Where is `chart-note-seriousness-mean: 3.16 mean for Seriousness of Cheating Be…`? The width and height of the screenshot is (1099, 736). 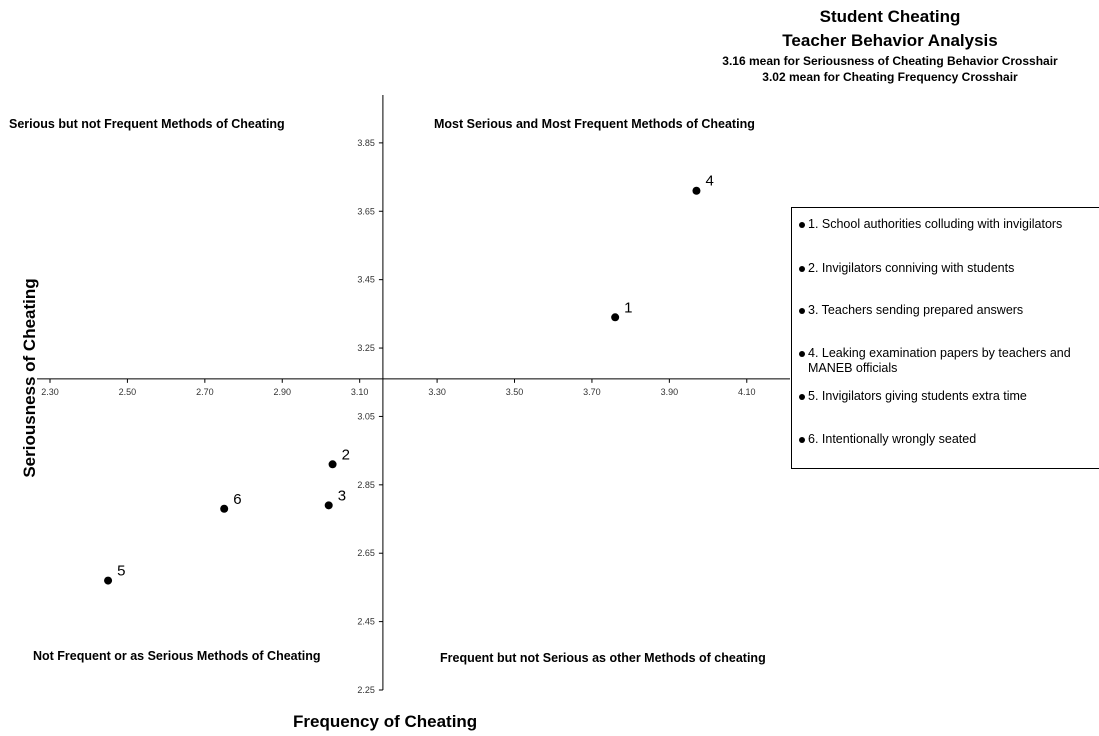 chart-note-seriousness-mean: 3.16 mean for Seriousness of Cheating Be… is located at coordinates (890, 61).